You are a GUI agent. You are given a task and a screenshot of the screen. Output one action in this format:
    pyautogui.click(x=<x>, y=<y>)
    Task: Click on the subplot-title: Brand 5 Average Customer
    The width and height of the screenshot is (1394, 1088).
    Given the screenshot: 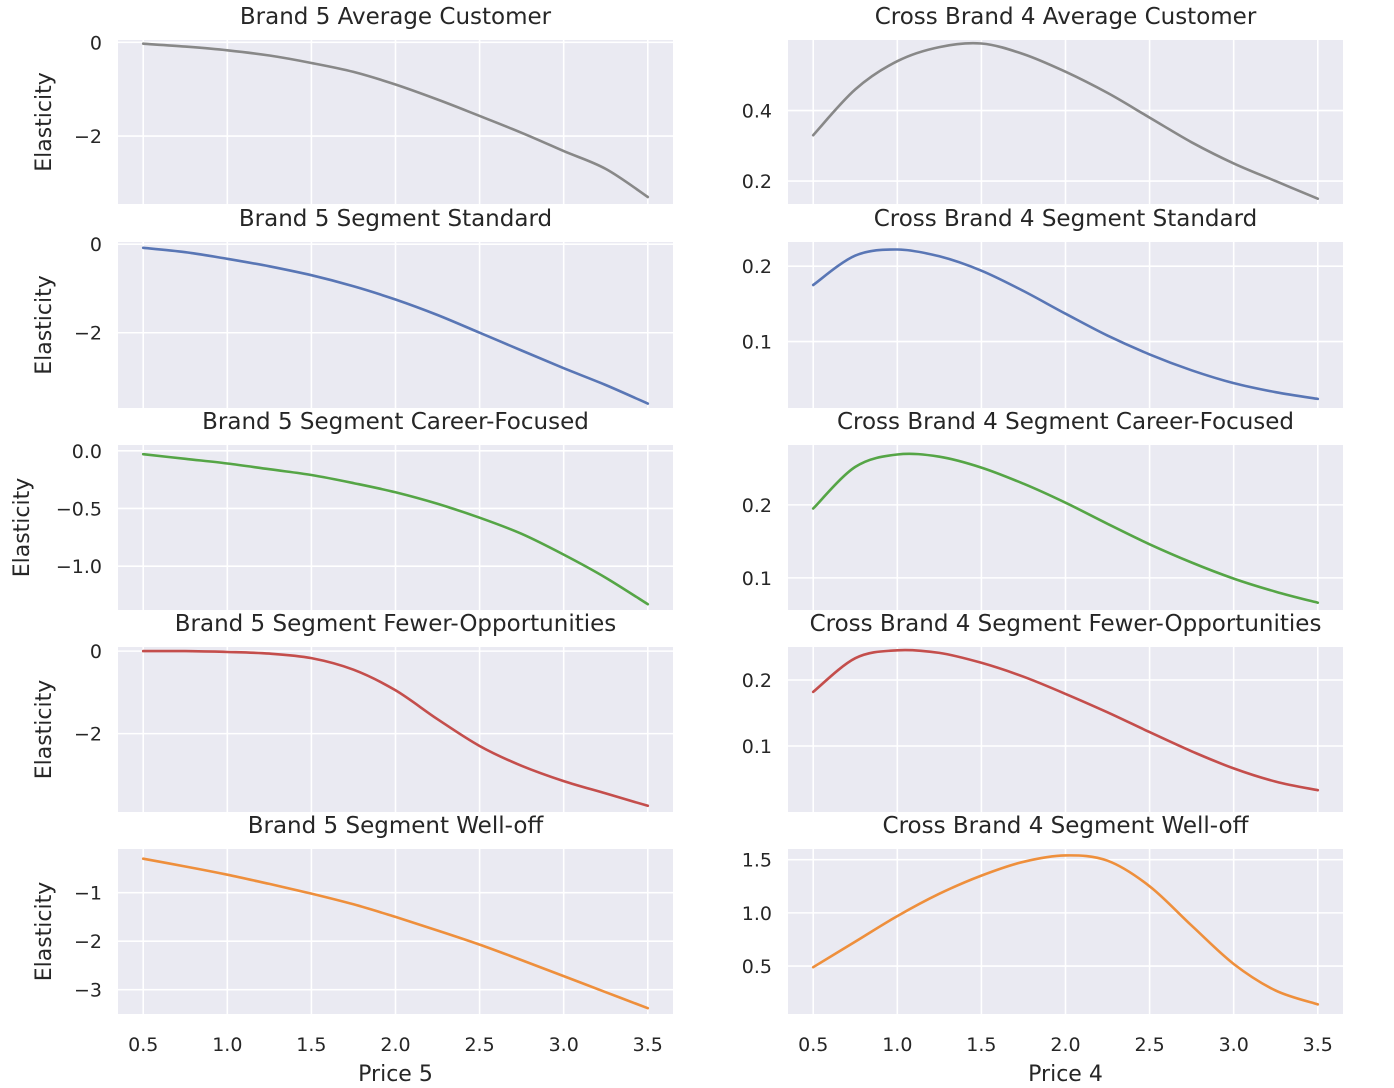 What is the action you would take?
    pyautogui.click(x=396, y=17)
    